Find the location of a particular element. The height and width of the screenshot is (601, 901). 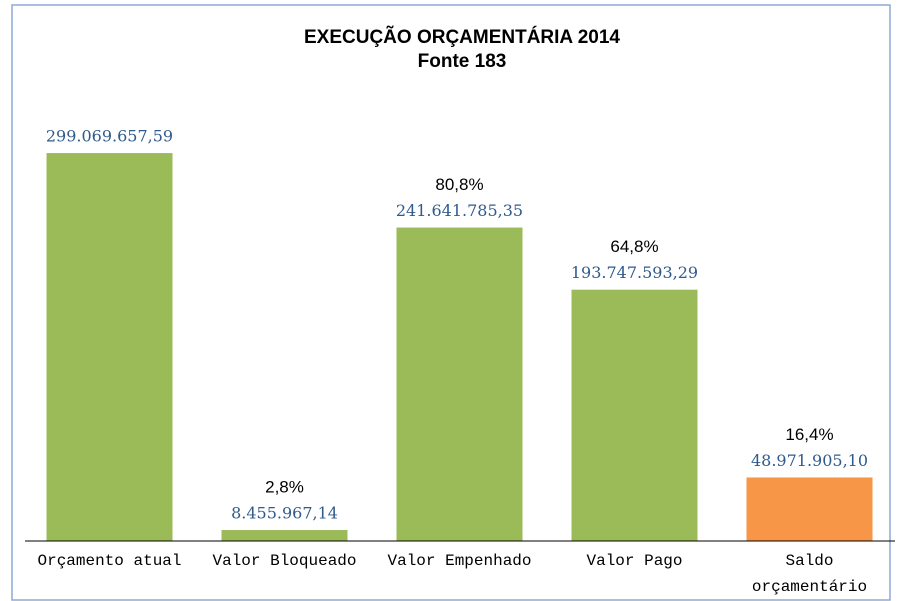

percent-label: 80,8% is located at coordinates (459, 184).